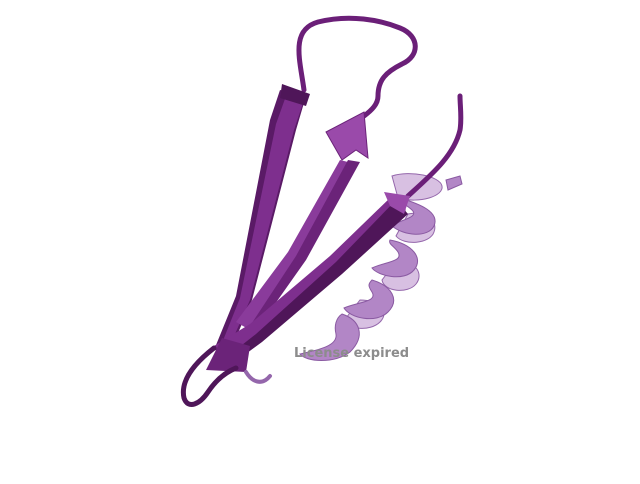 The height and width of the screenshot is (484, 640). I want to click on strand-2-arrowhead, so click(347, 136).